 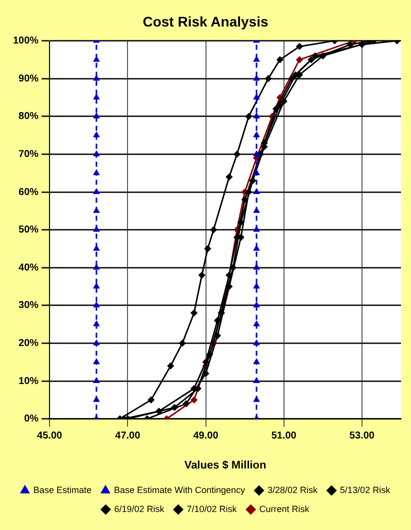 I want to click on legend-label: 7/10/02 Risk, so click(x=212, y=509).